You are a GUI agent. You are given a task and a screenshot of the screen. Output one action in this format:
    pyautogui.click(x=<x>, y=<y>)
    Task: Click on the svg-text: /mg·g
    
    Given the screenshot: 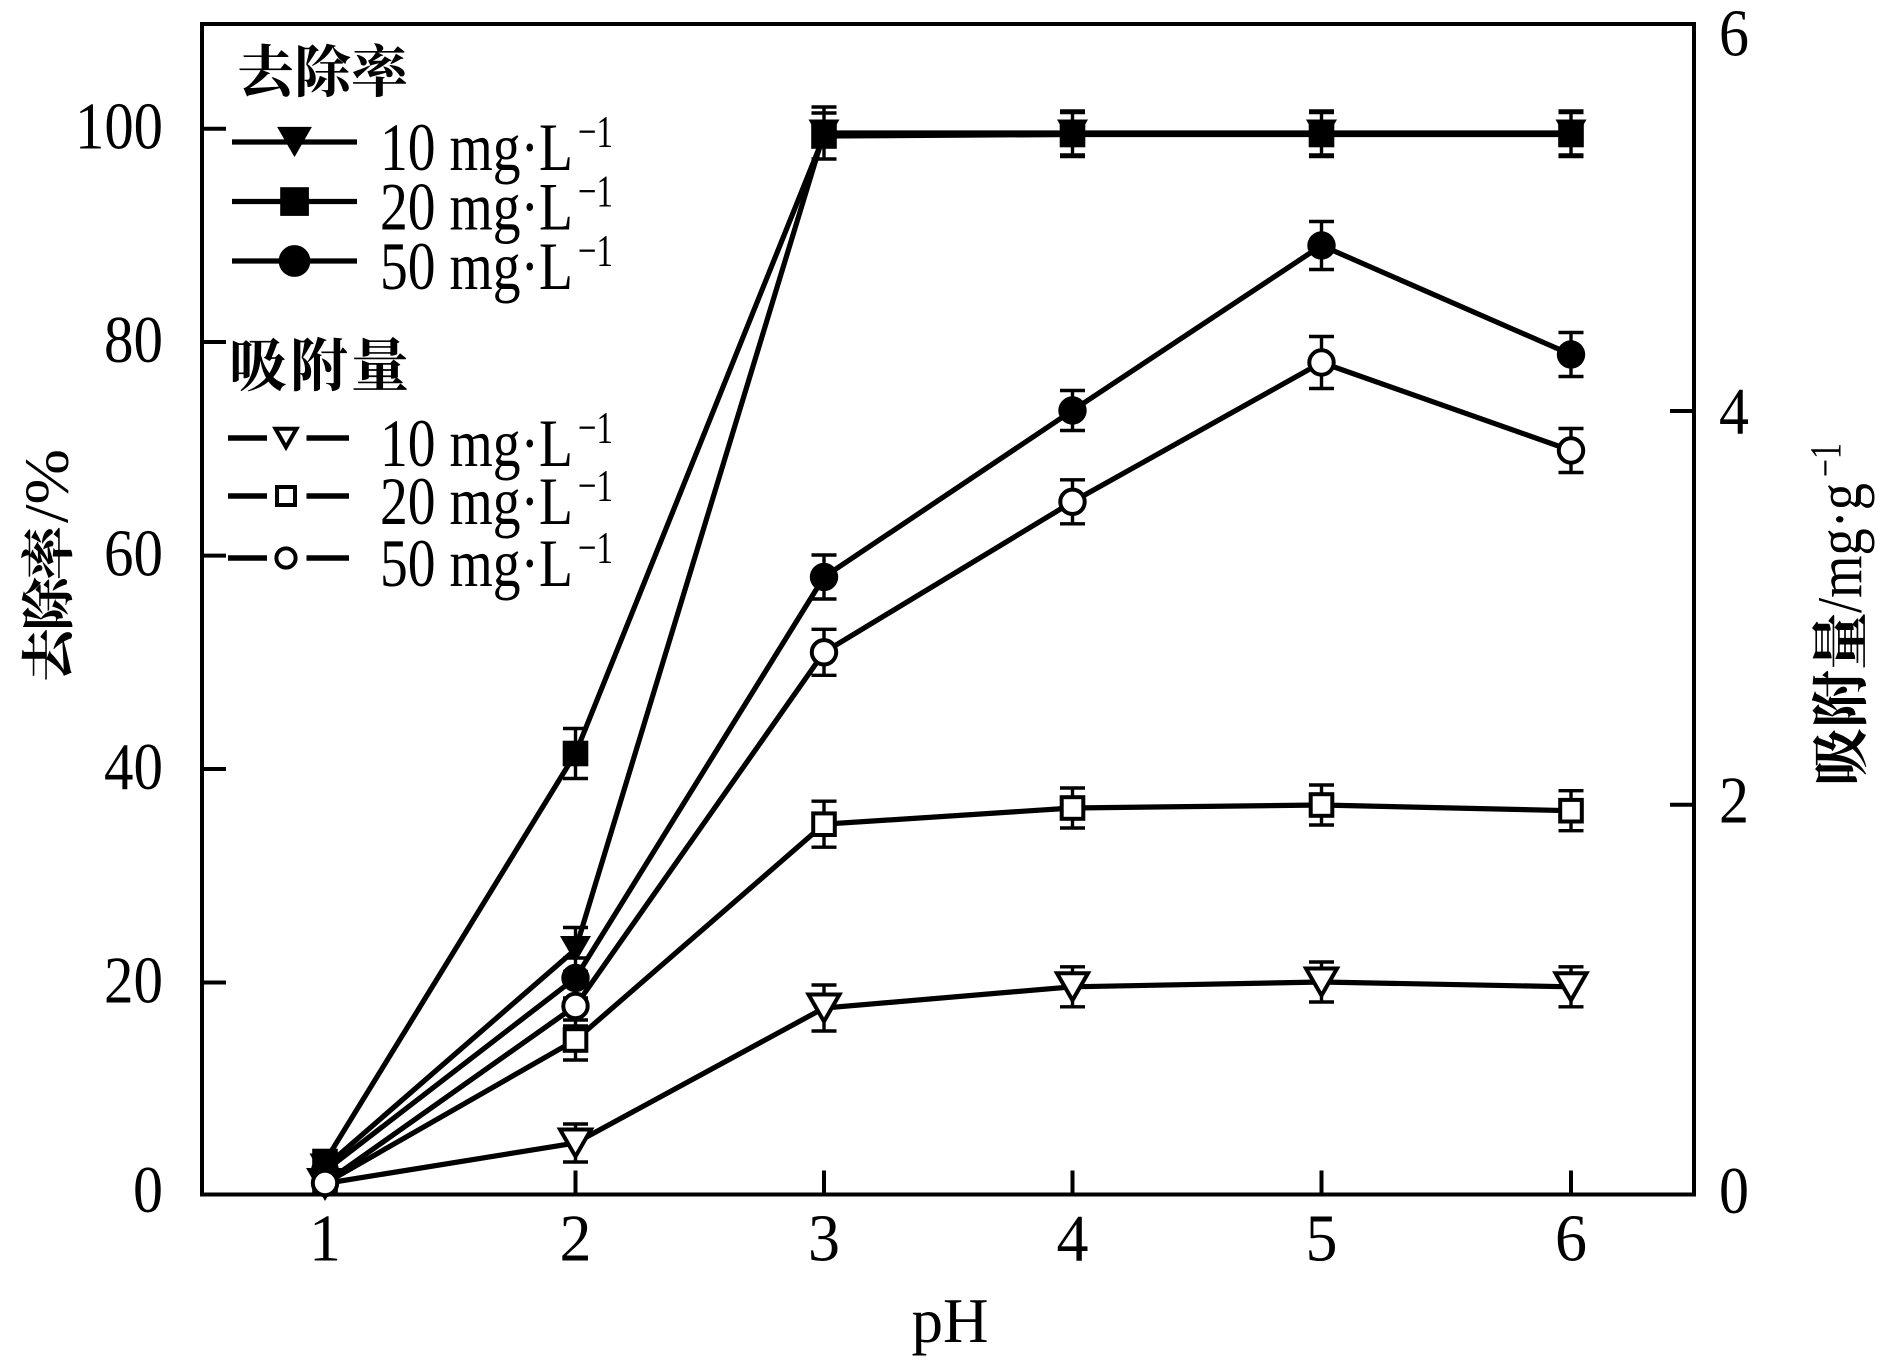 What is the action you would take?
    pyautogui.click(x=1839, y=548)
    